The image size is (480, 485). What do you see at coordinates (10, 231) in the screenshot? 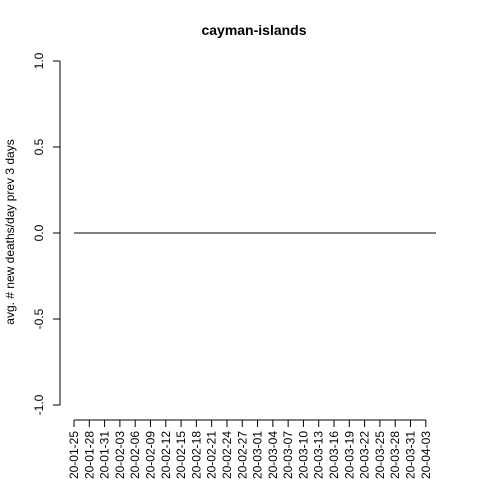
I see `y-axis-label: avg. # new deaths/day prev 3 days` at bounding box center [10, 231].